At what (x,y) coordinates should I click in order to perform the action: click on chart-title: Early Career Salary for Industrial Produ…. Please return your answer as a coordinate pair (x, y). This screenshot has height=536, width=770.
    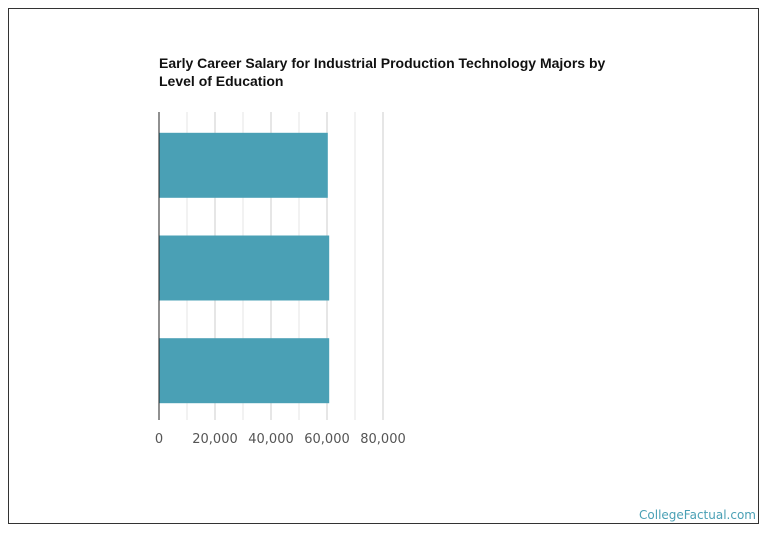
    Looking at the image, I should click on (382, 72).